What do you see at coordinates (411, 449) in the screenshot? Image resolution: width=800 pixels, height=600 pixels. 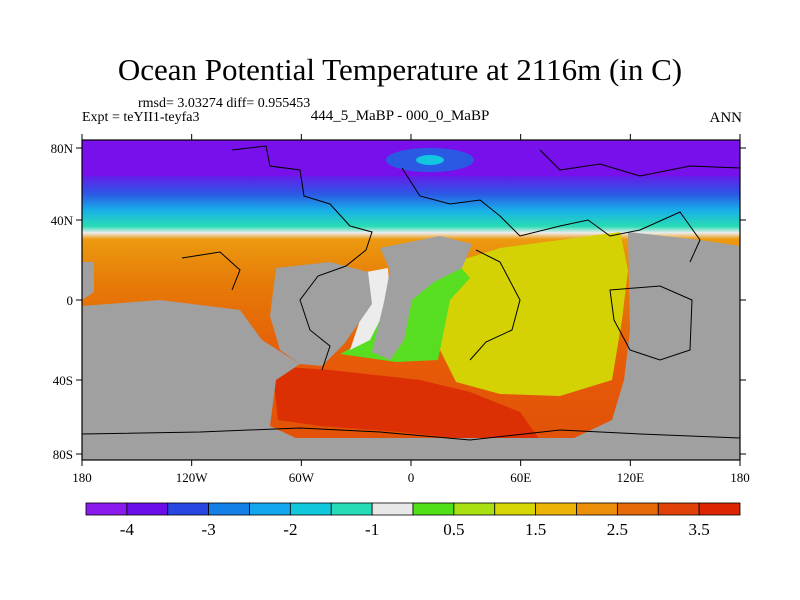 I see `land-antarctica` at bounding box center [411, 449].